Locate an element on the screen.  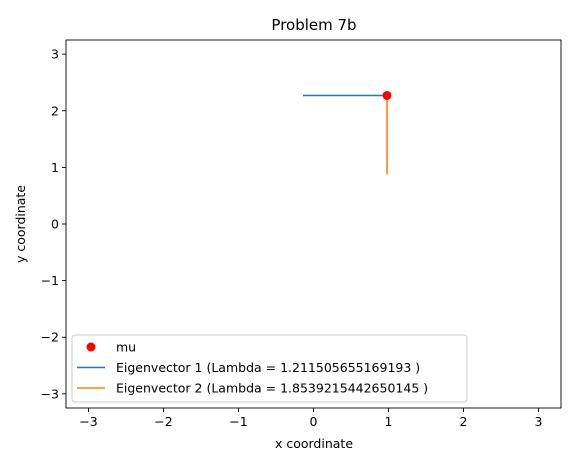
y-tick-label: −3 is located at coordinates (50, 393).